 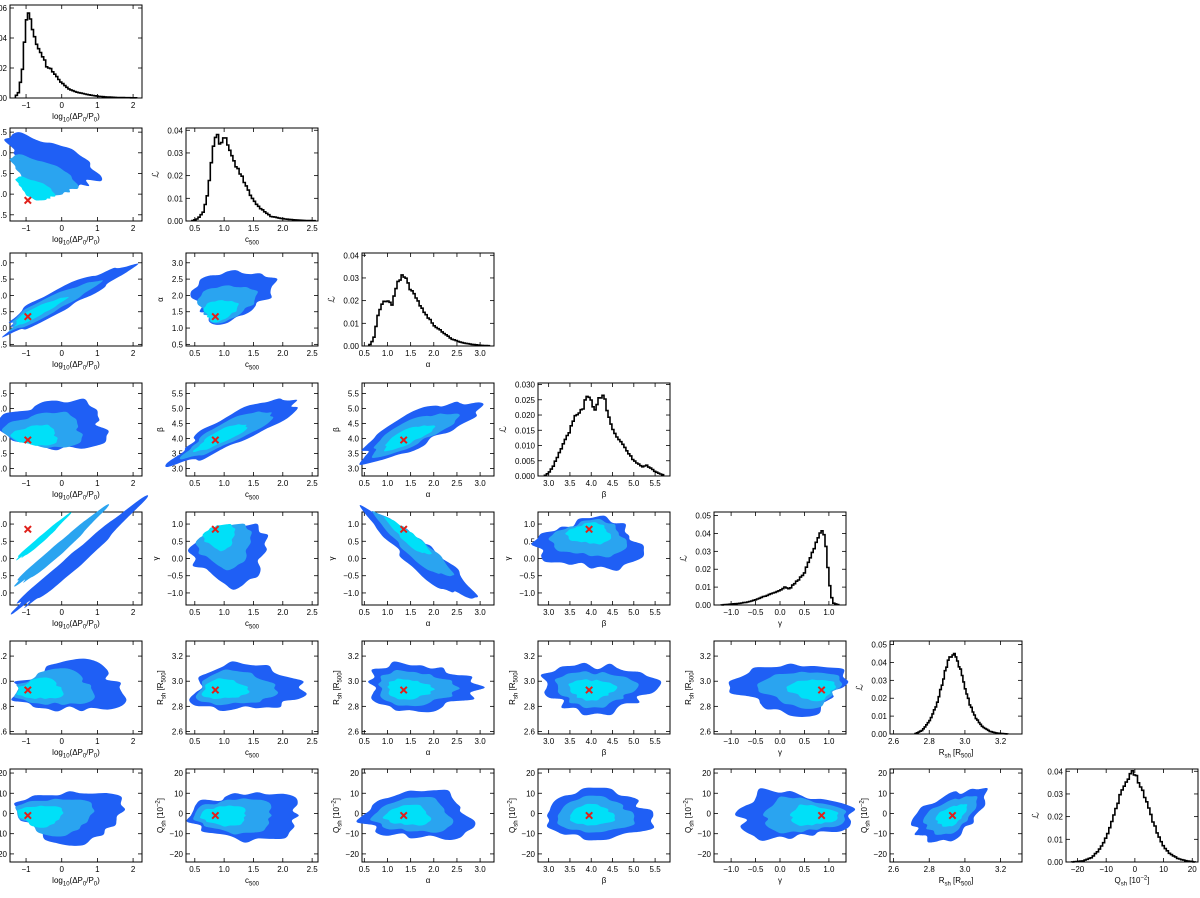 What do you see at coordinates (894, 741) in the screenshot?
I see `x-tick-label: 2.6` at bounding box center [894, 741].